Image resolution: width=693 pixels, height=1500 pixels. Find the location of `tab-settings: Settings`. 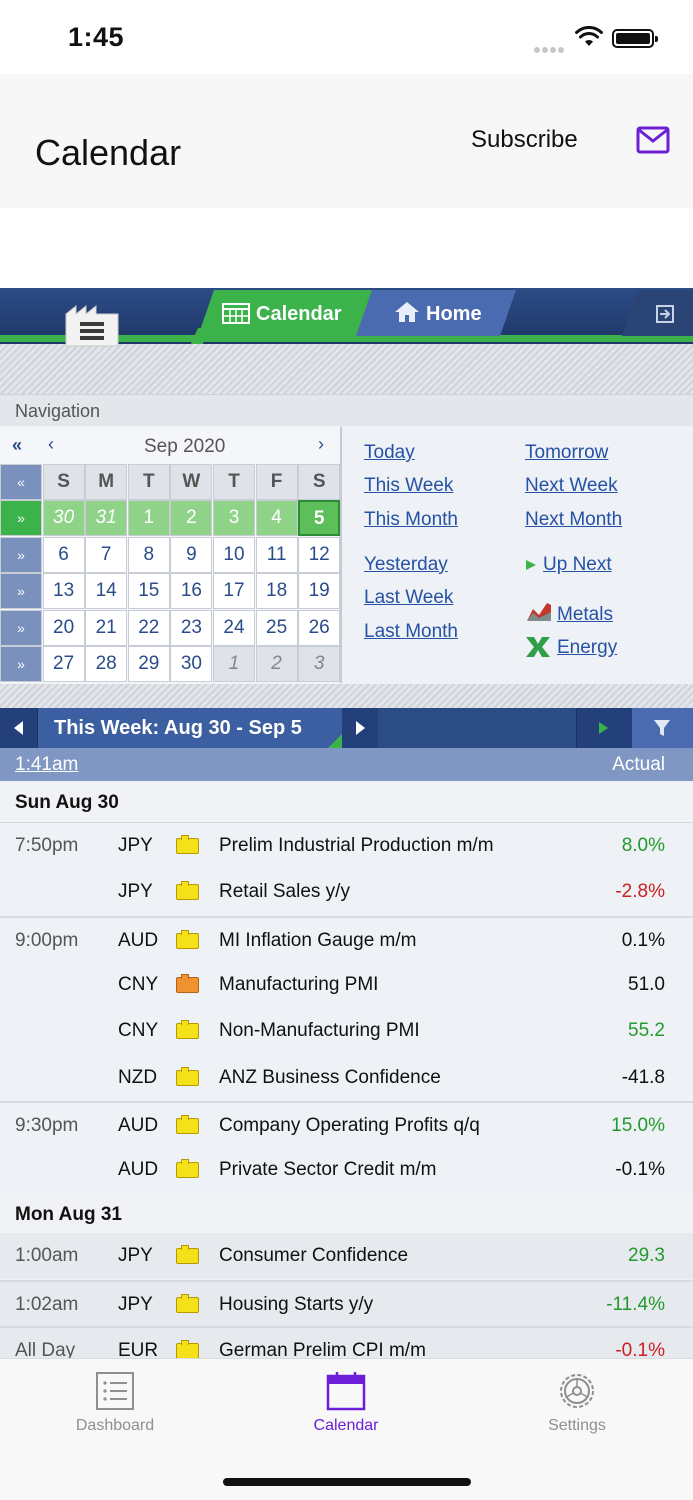

tab-settings: Settings is located at coordinates (577, 1403).